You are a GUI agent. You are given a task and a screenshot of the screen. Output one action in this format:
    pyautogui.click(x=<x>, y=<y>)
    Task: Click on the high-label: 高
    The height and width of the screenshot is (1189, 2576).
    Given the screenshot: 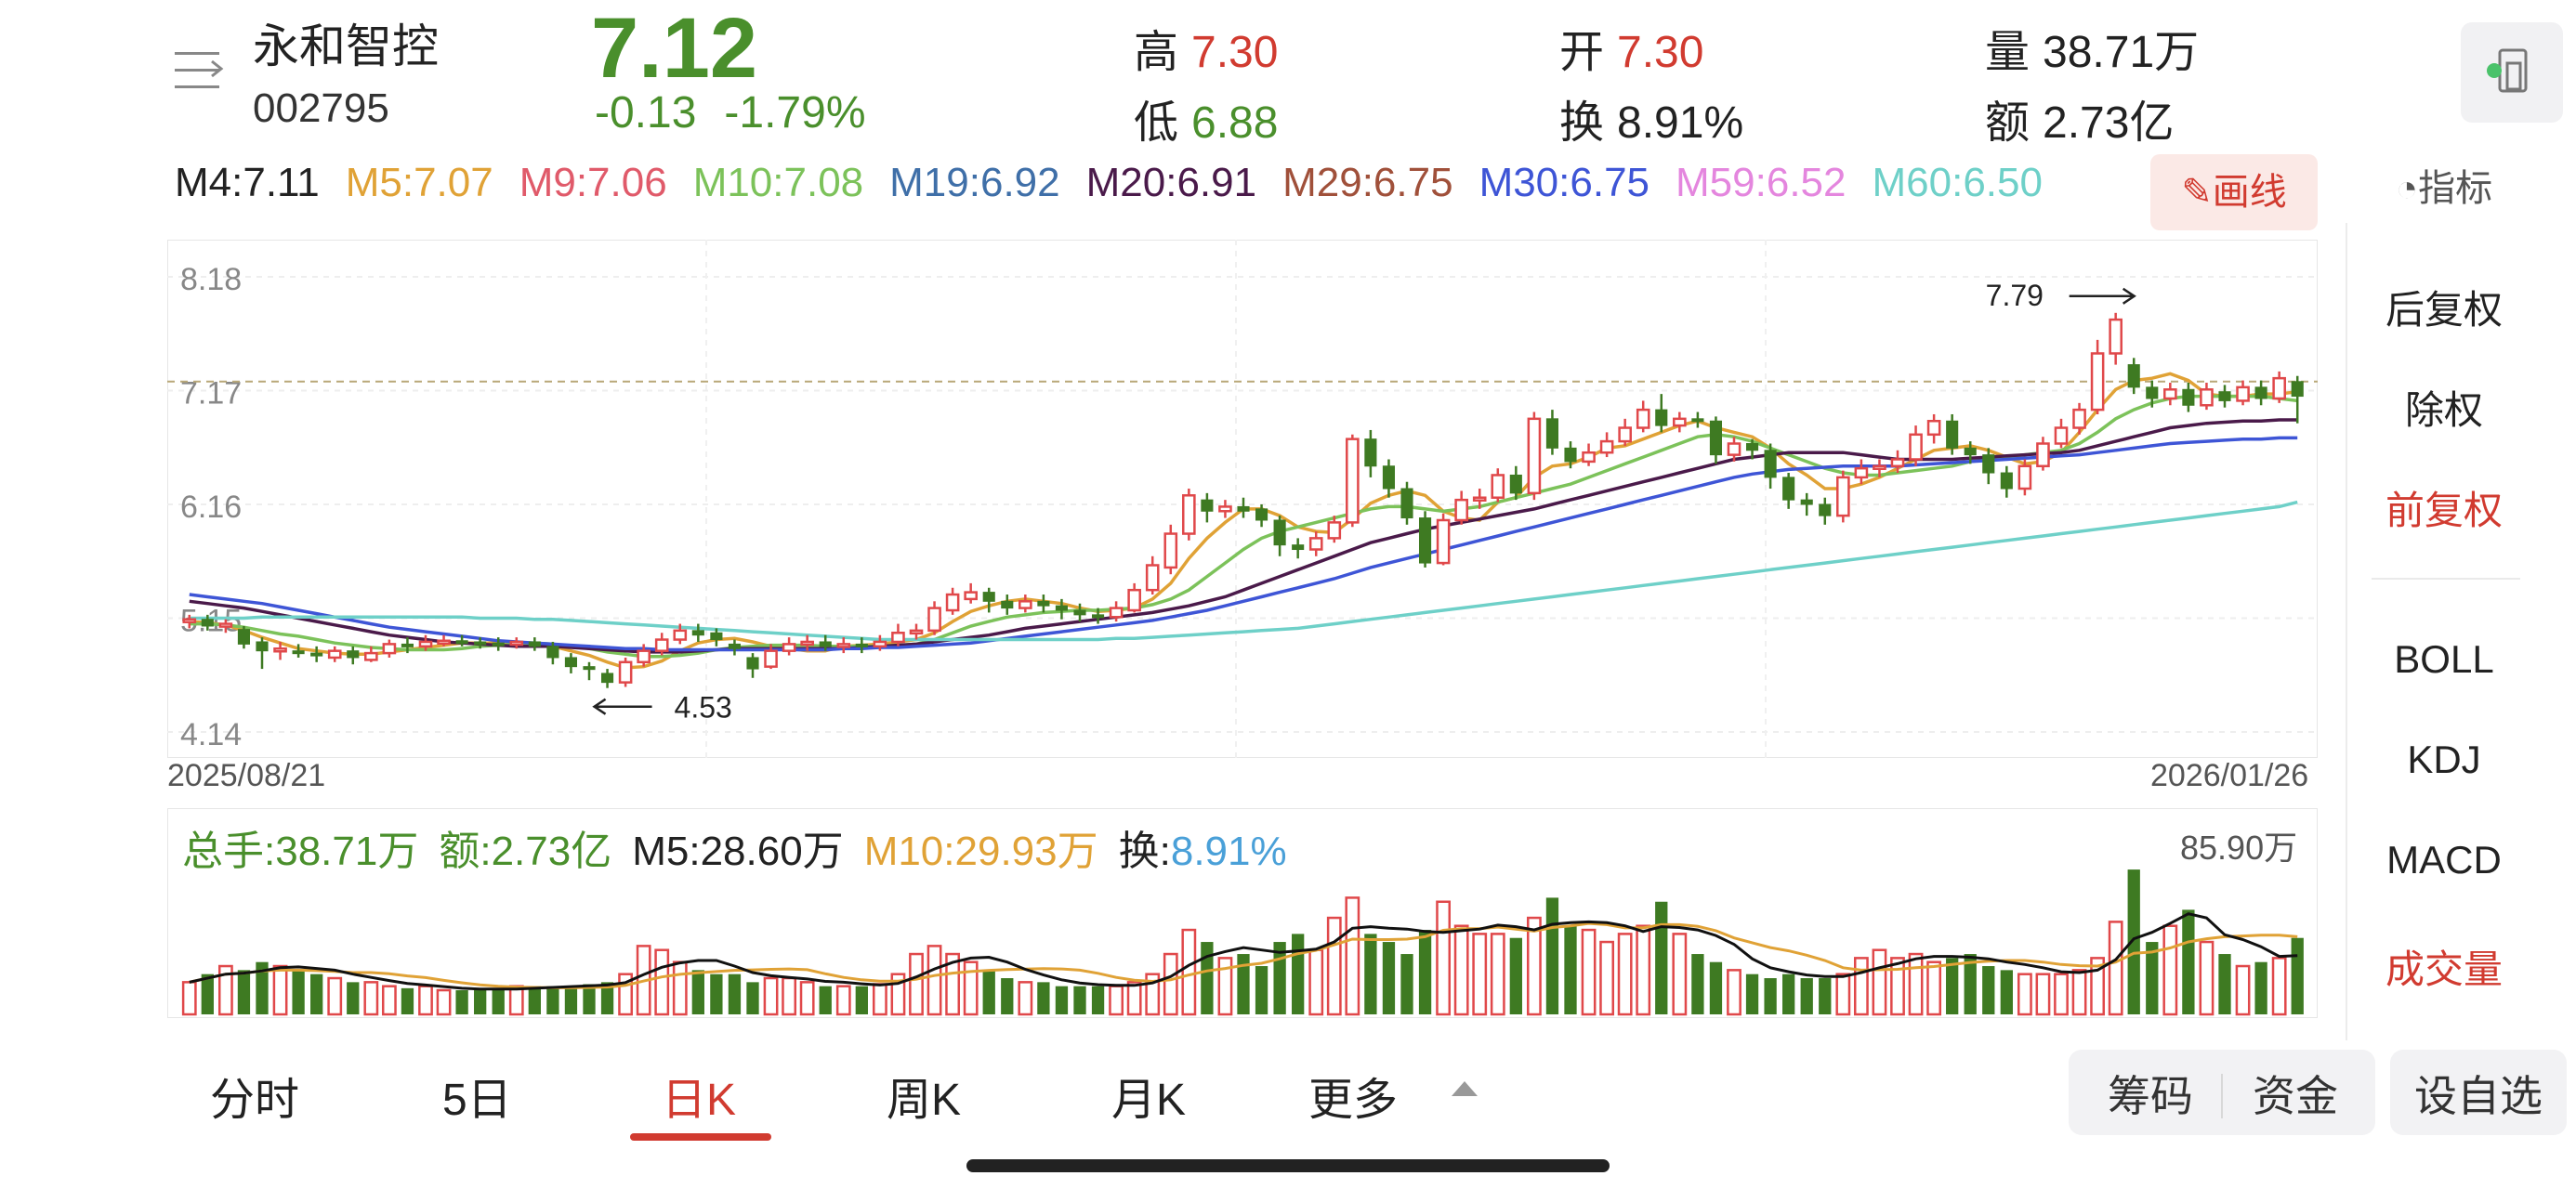 What is the action you would take?
    pyautogui.click(x=1156, y=53)
    